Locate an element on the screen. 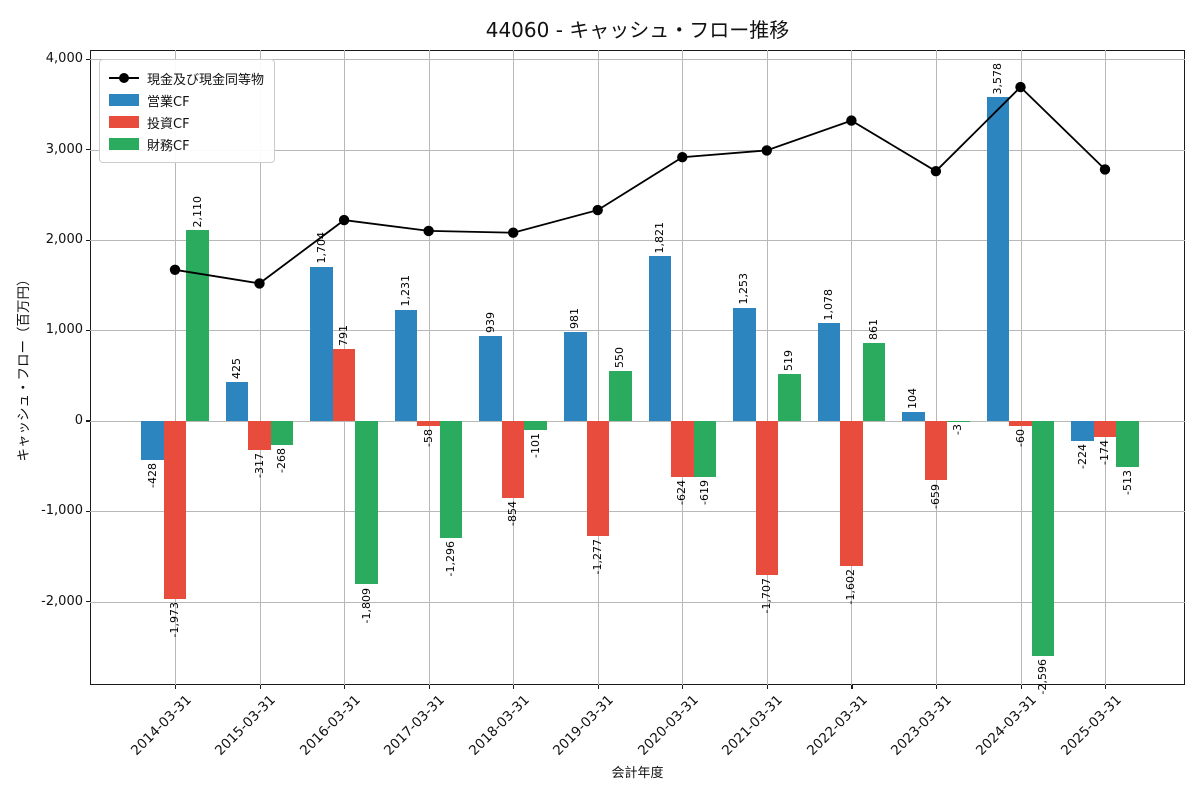 This screenshot has width=1200, height=800. bar-value-label: 939 is located at coordinates (490, 322).